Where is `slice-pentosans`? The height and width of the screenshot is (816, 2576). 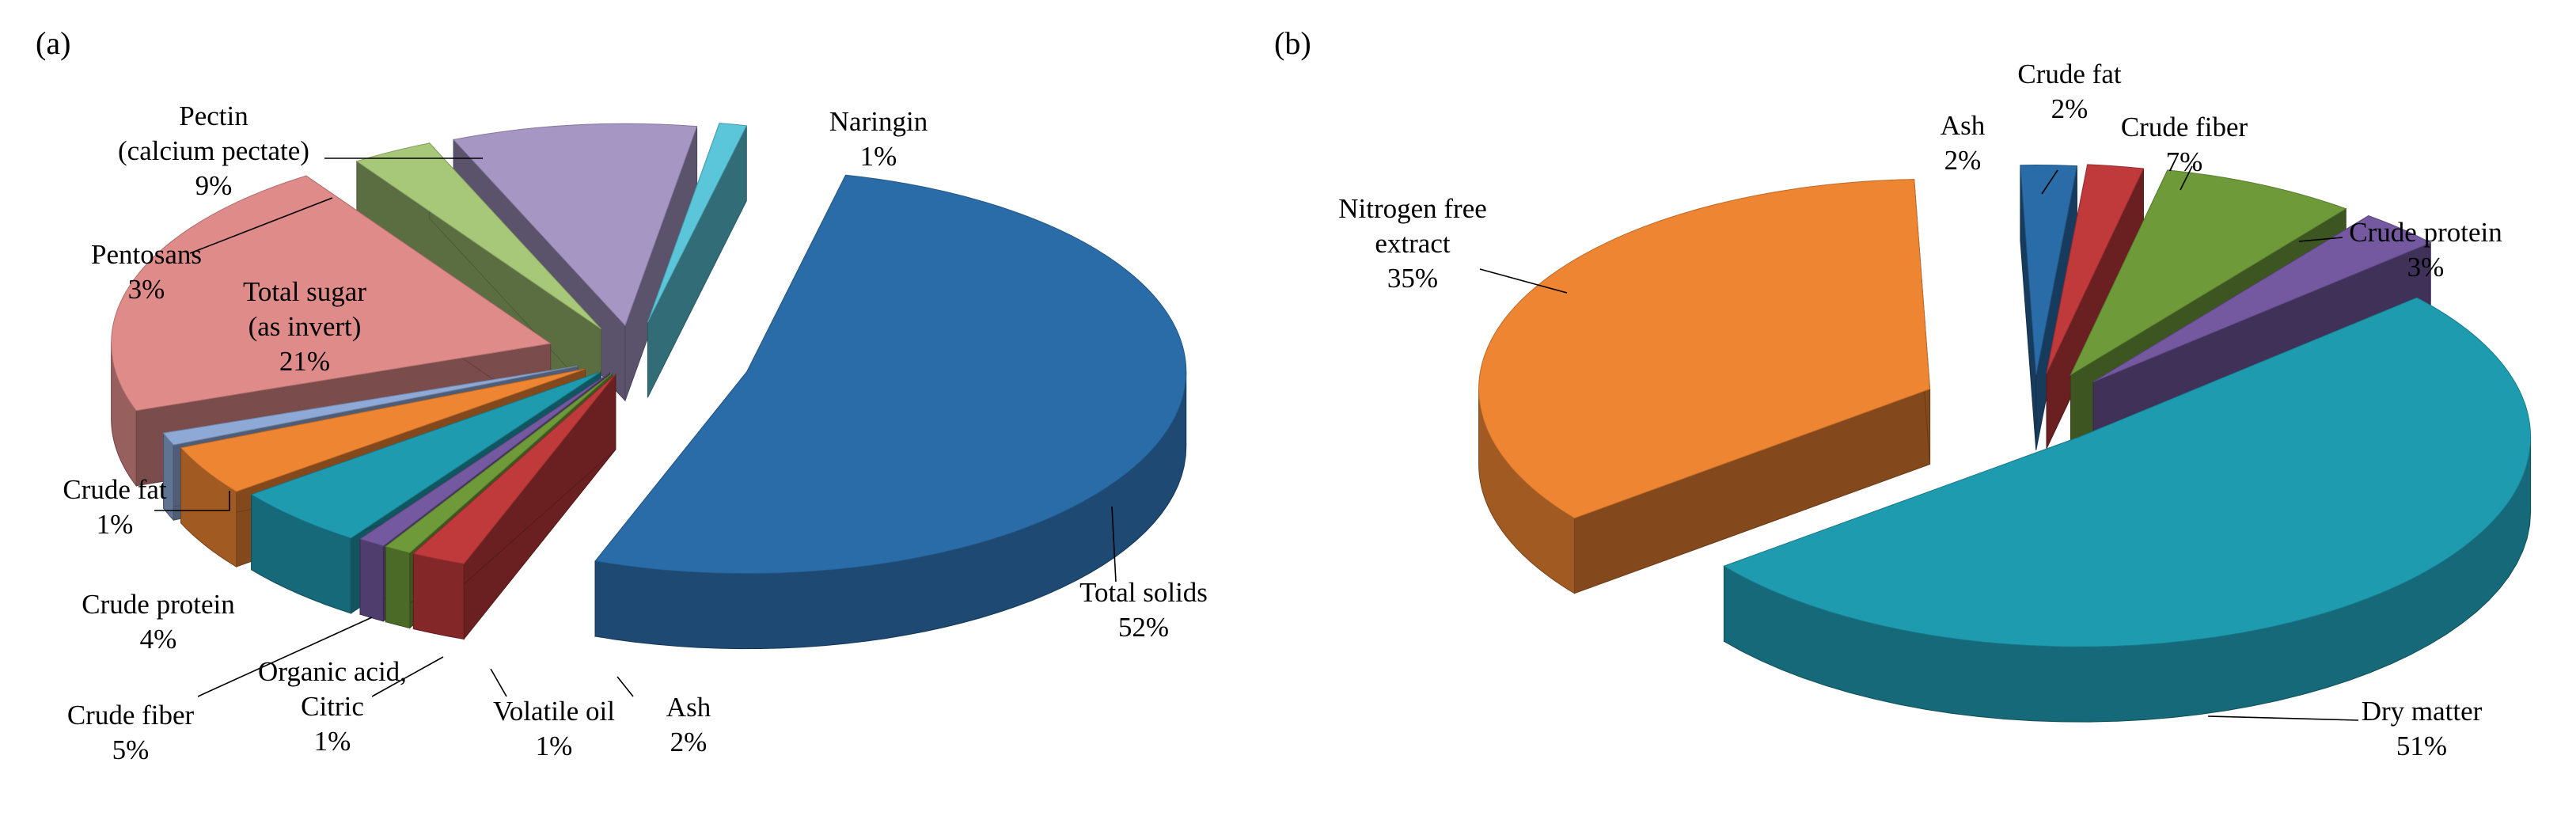
slice-pentosans is located at coordinates (478, 236).